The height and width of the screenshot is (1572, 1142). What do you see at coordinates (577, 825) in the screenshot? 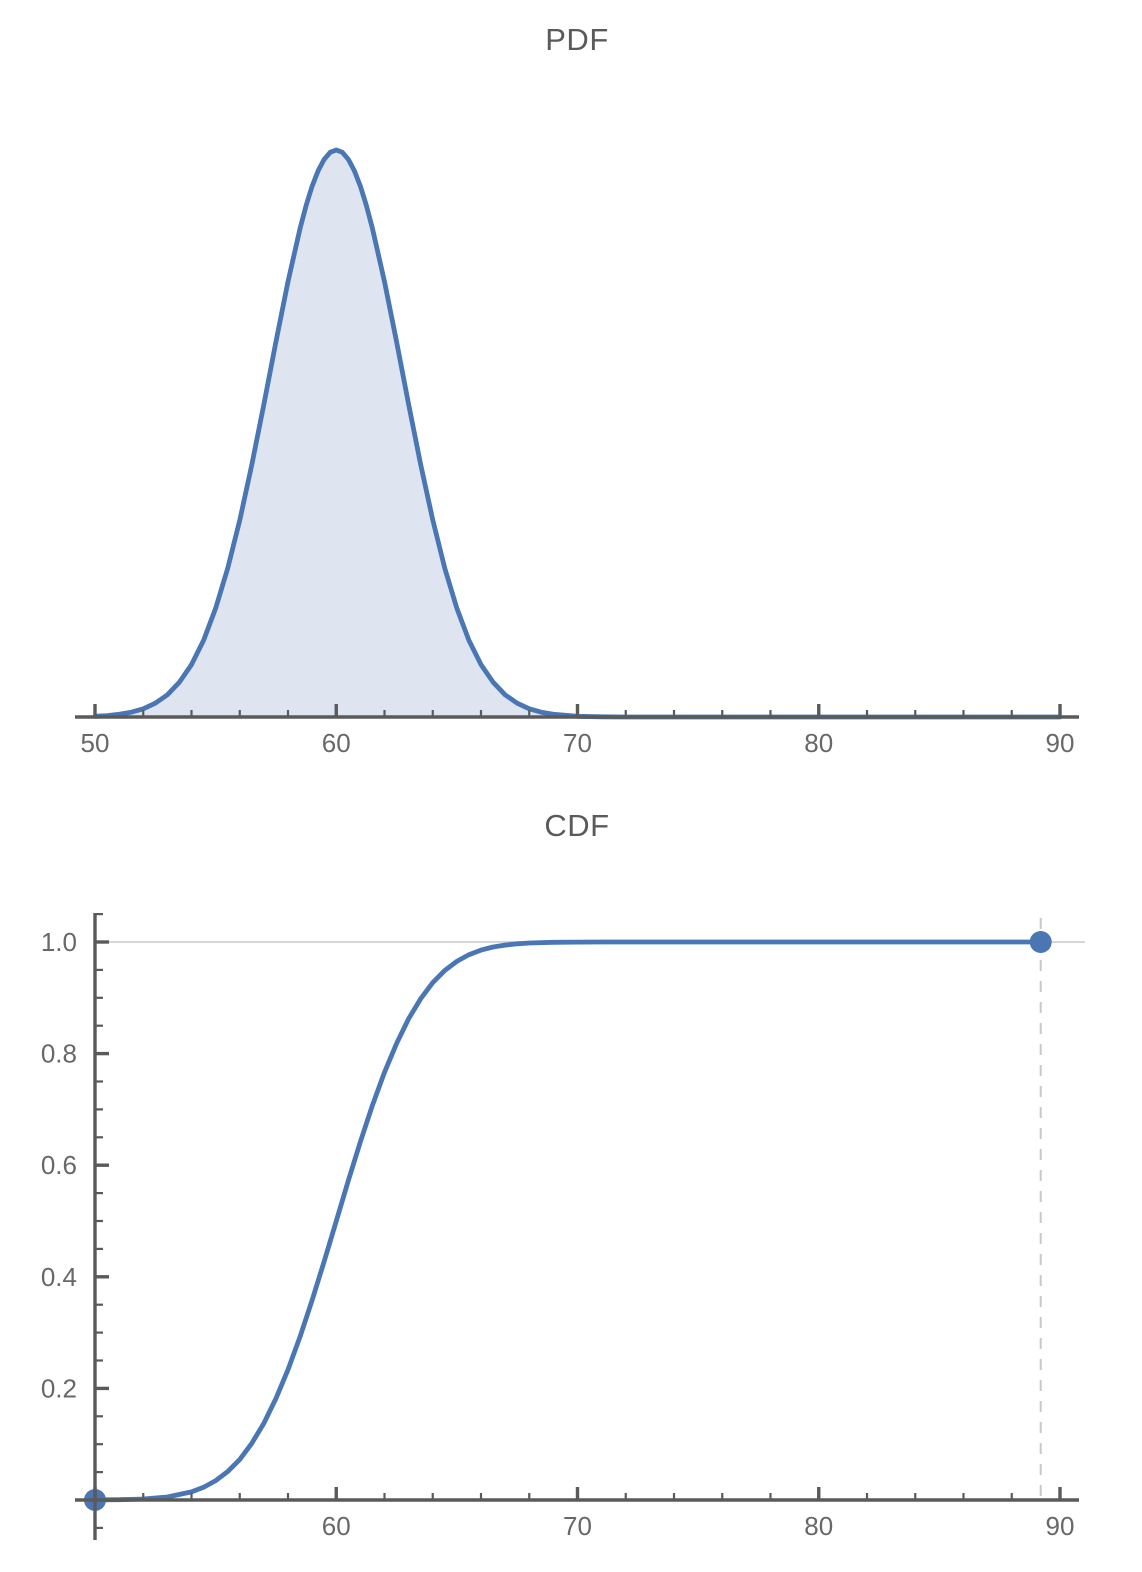
I see `cdf-chart-title: CDF` at bounding box center [577, 825].